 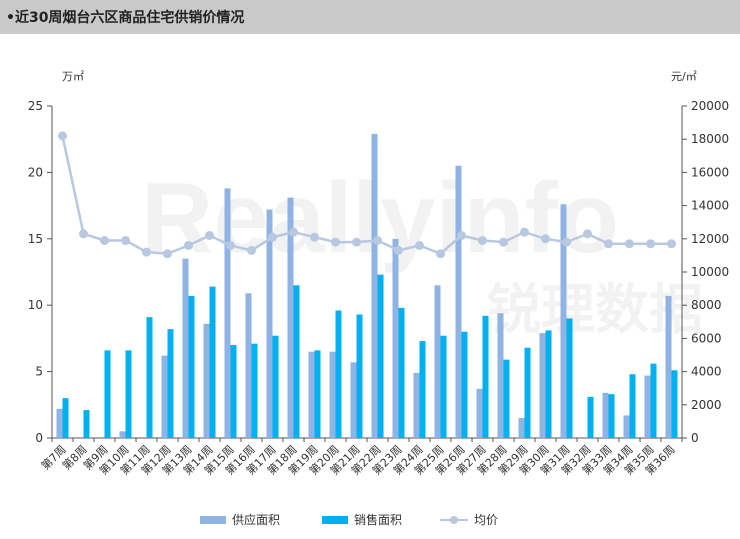 I want to click on left-axis-unit: 万㎡, so click(x=73, y=76).